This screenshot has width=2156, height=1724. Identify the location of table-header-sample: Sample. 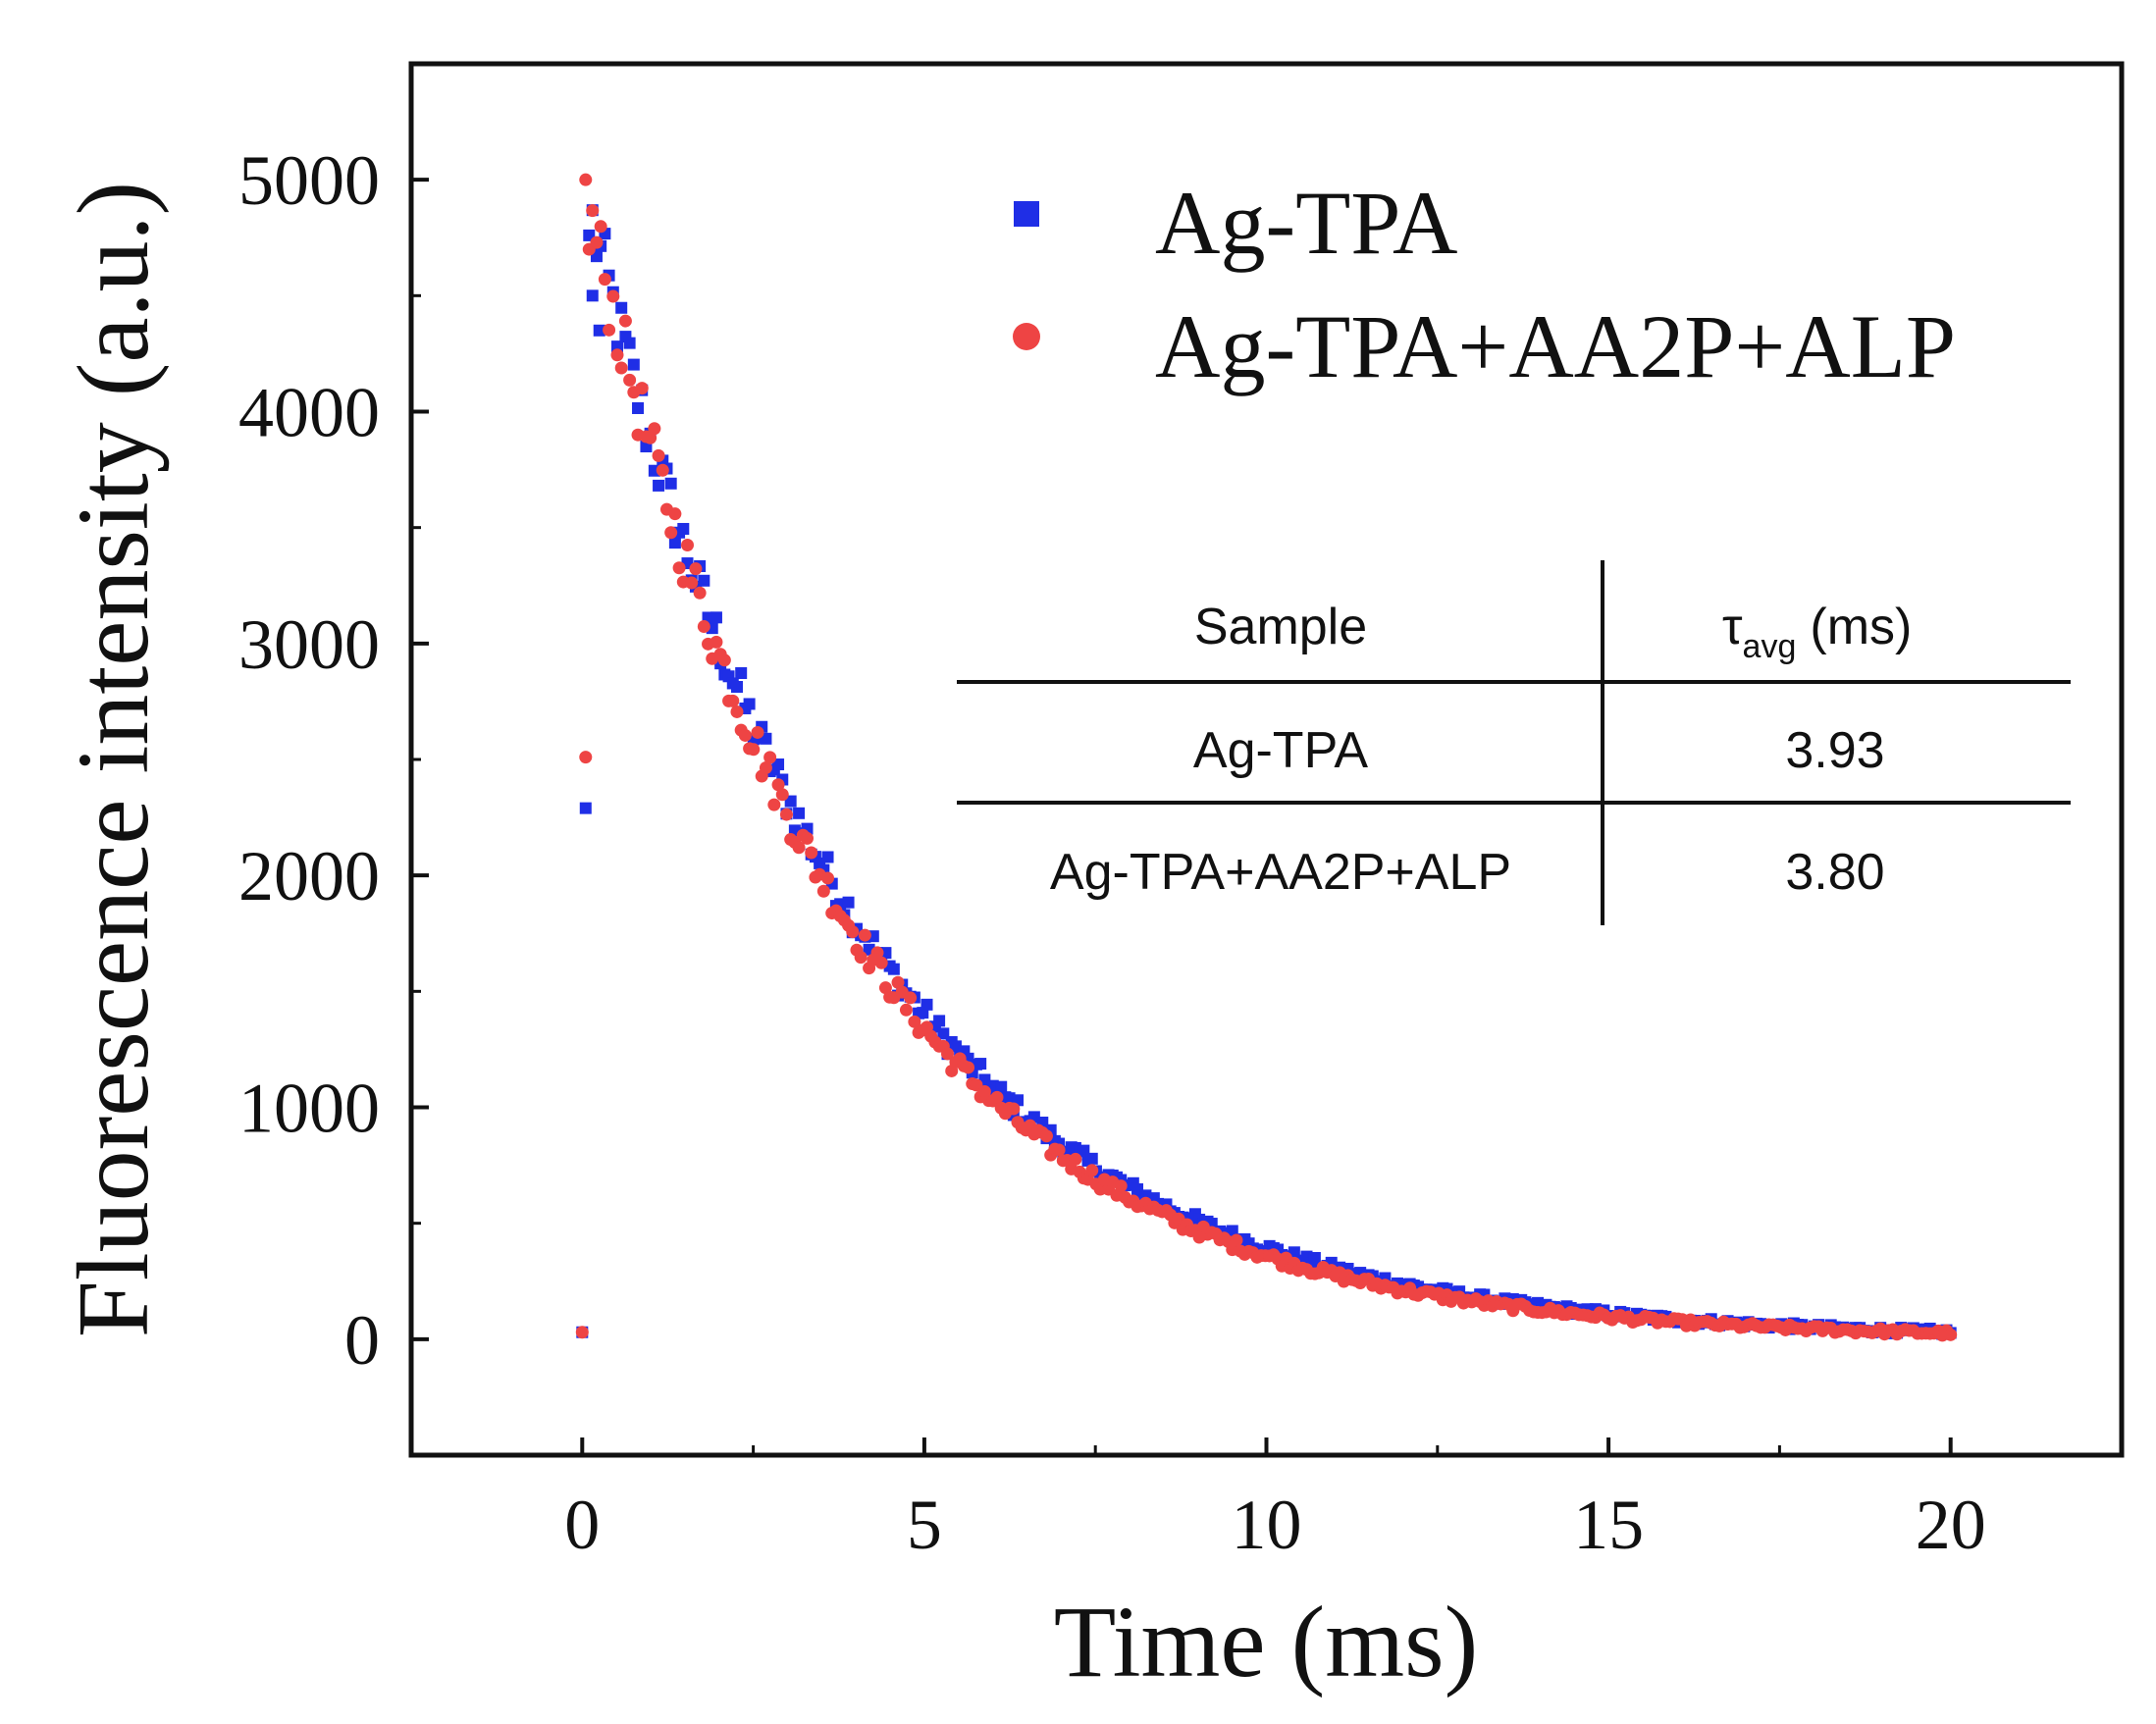
(1280, 627).